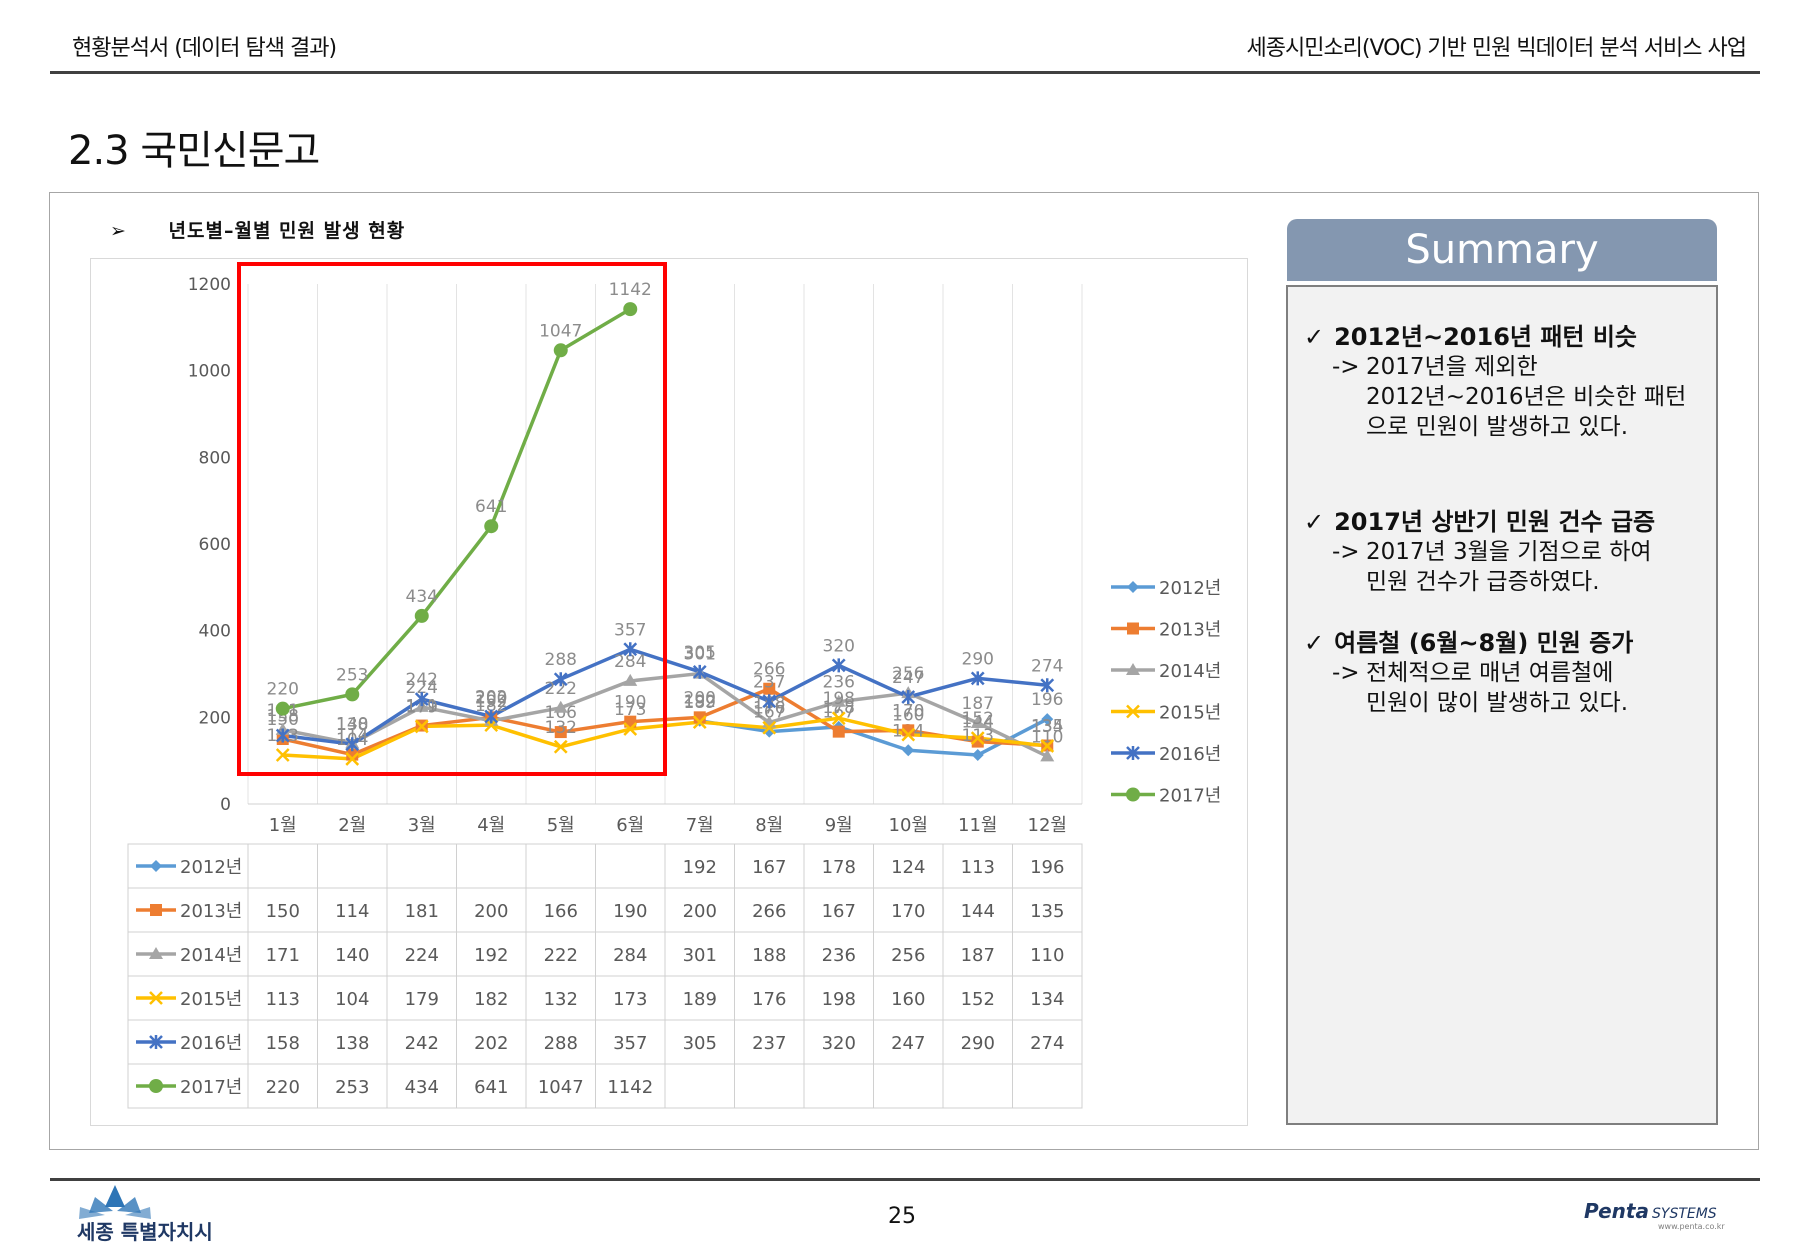 This screenshot has width=1800, height=1247. Describe the element at coordinates (1190, 754) in the screenshot. I see `legend-label: 2016년` at that location.